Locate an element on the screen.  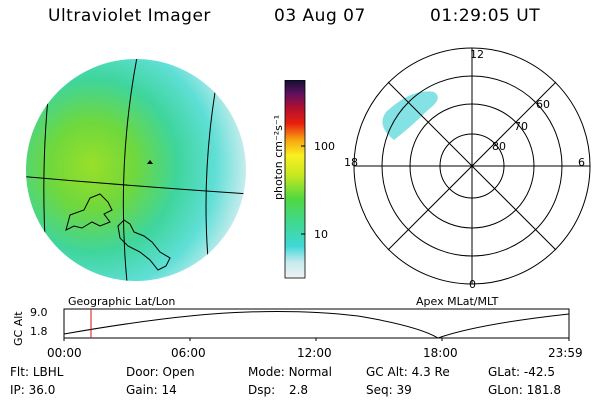
info-mode: Mode: Normal is located at coordinates (290, 372).